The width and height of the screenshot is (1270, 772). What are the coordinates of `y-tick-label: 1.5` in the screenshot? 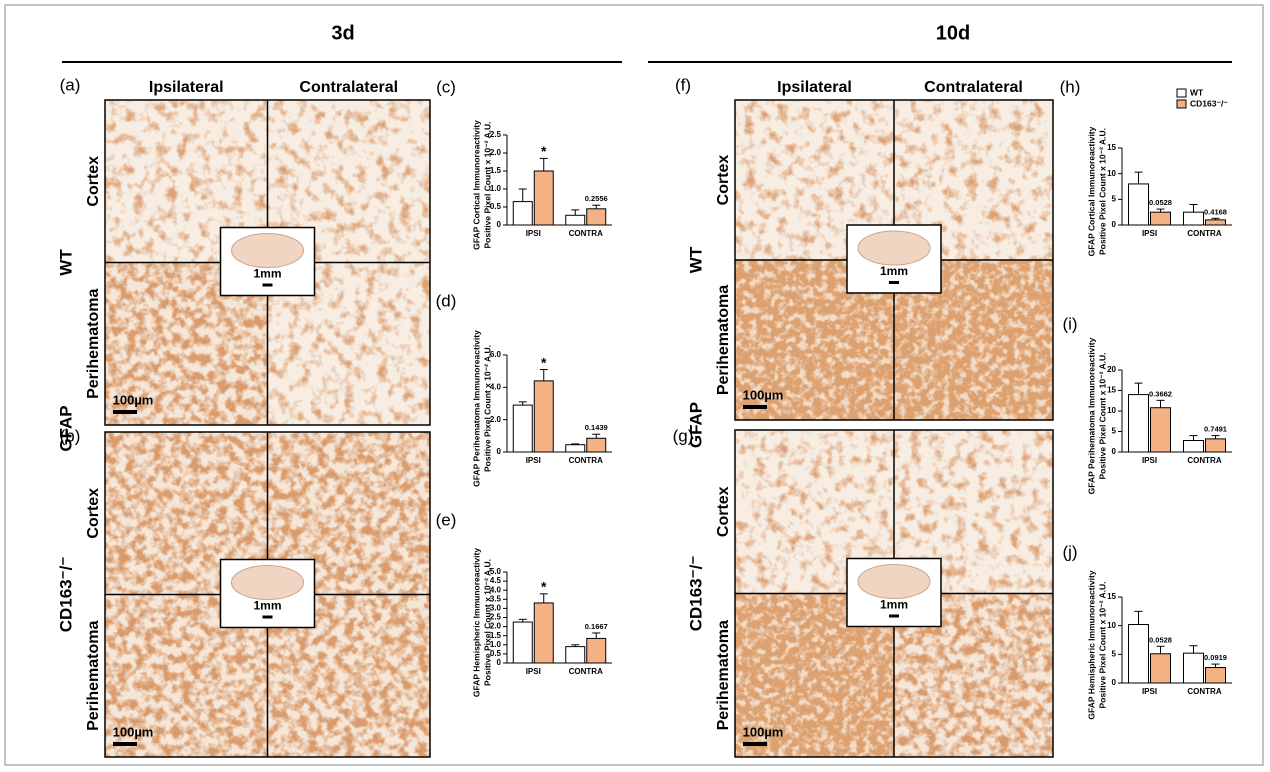 It's located at (496, 635).